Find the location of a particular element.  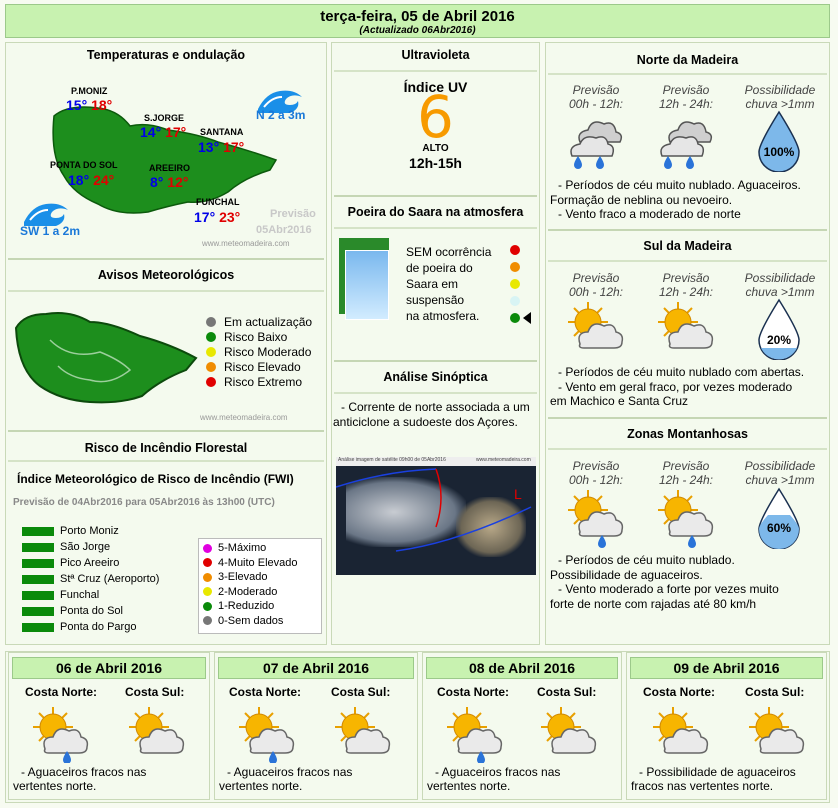

north-col1-label: Previsão 00h - 12h: is located at coordinates (596, 97).